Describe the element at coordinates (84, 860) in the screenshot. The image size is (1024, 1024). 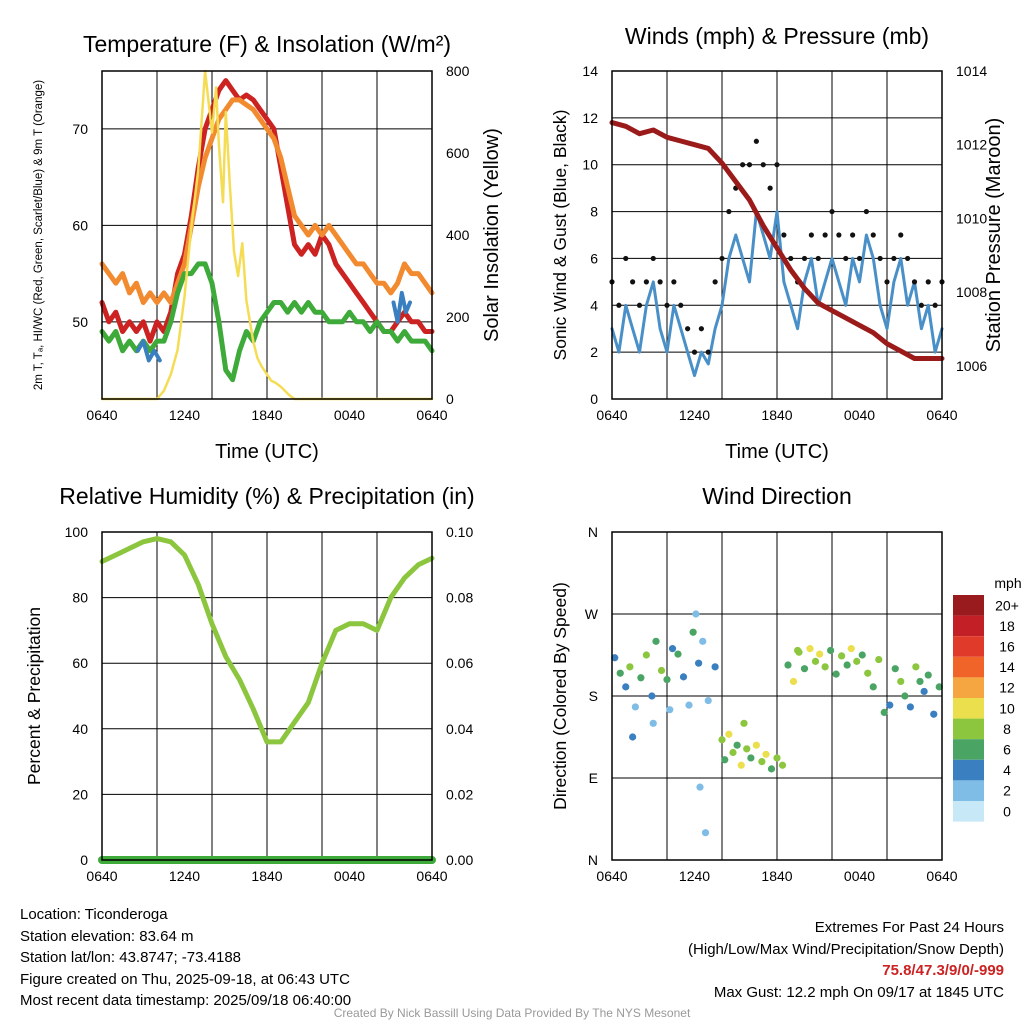
I see `y-tick-label: 0` at that location.